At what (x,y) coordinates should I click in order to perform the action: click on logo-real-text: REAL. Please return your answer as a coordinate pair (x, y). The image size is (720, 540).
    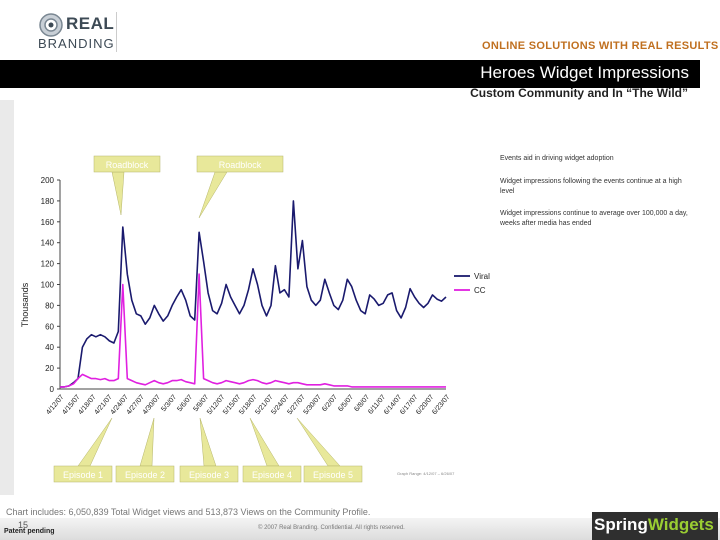
    Looking at the image, I should click on (90, 23).